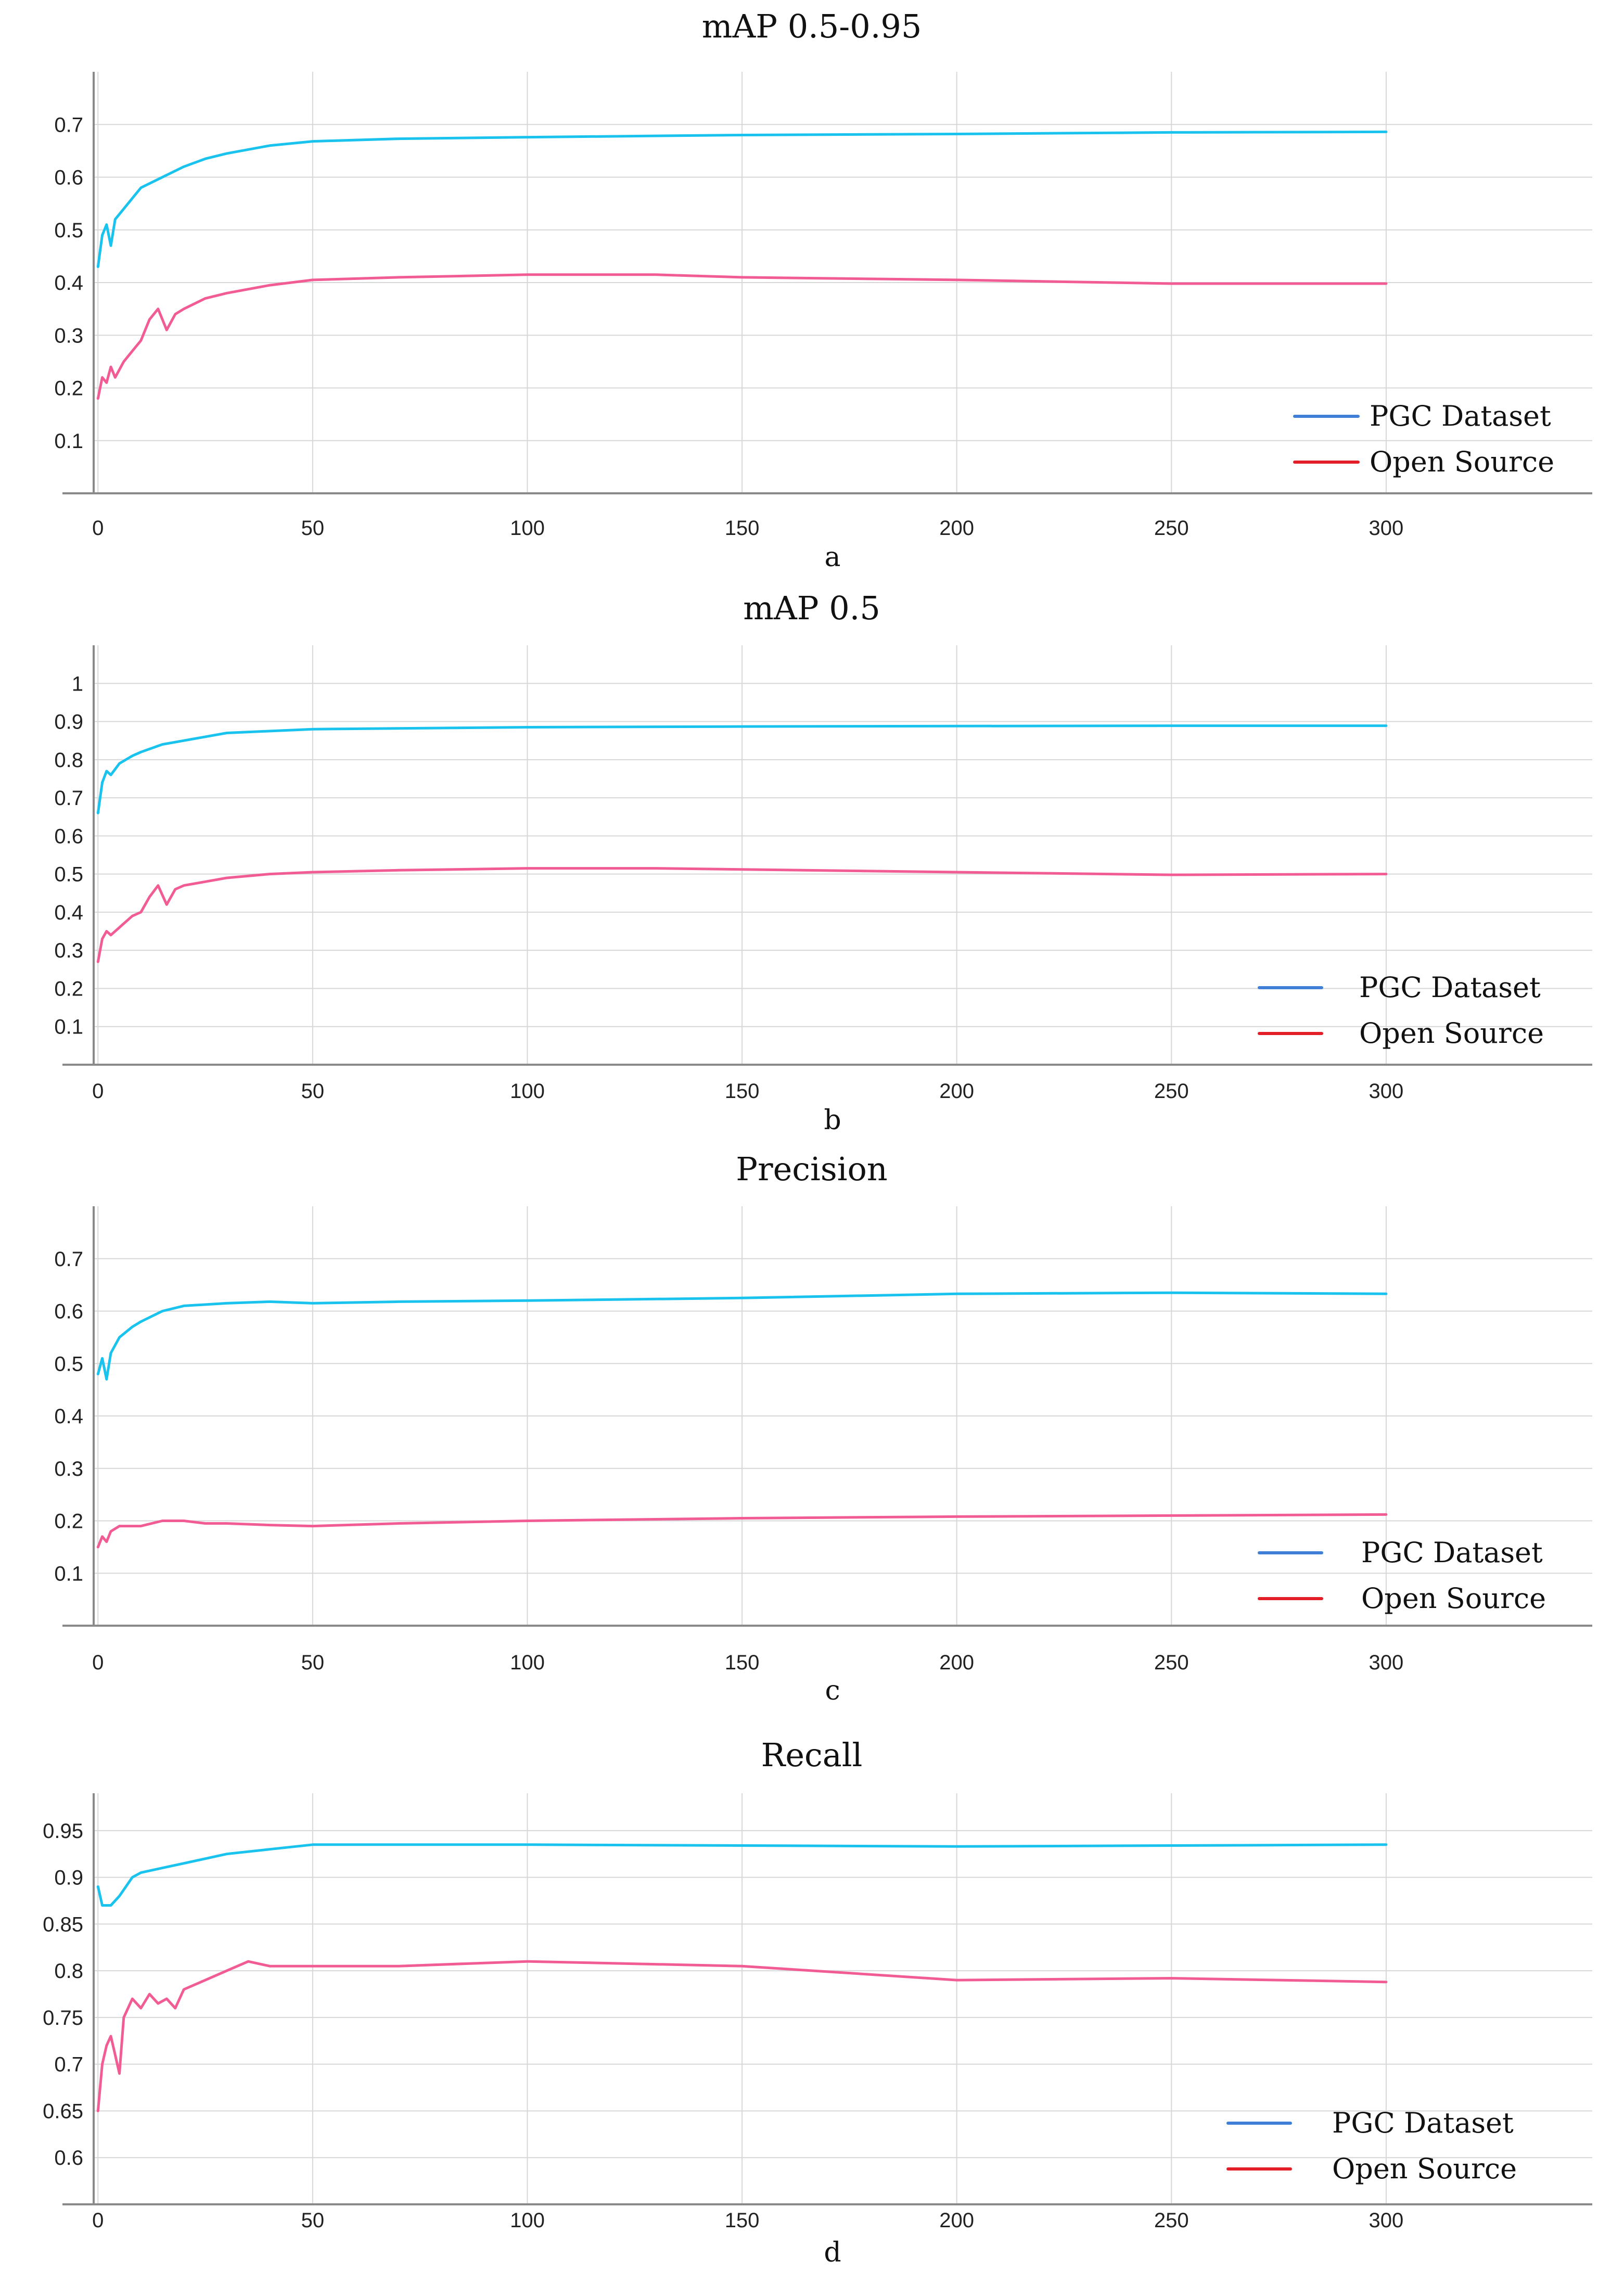  I want to click on y-tick-label: 1, so click(78, 683).